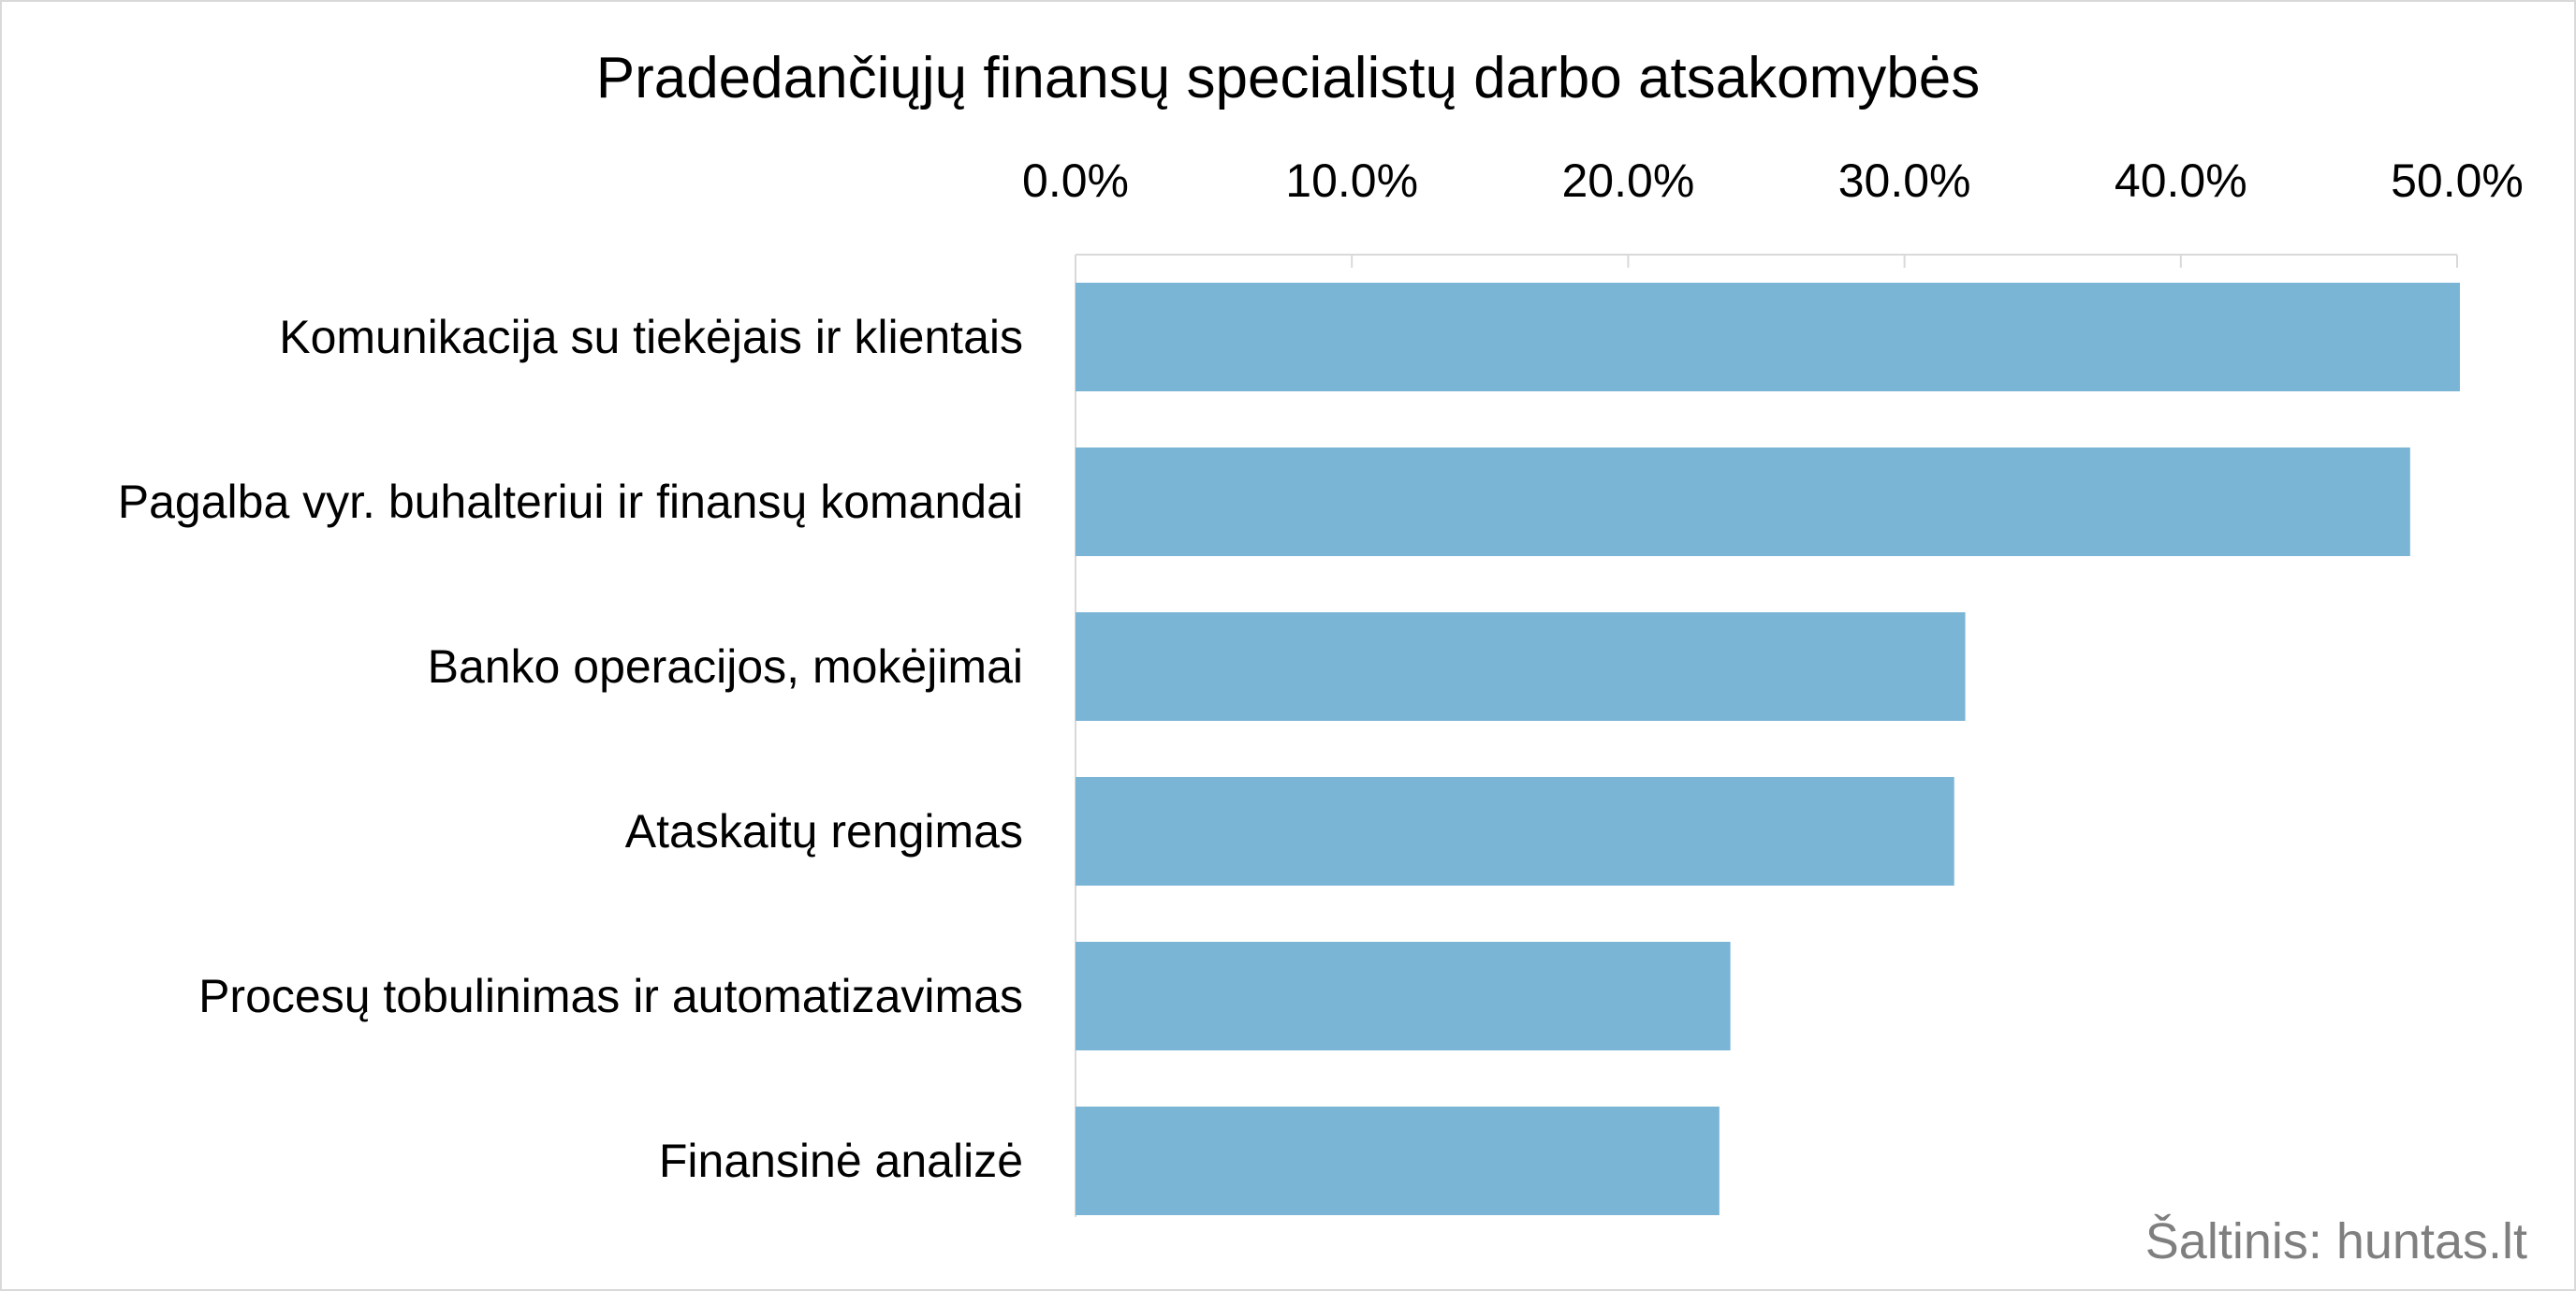 This screenshot has width=2576, height=1291. I want to click on category-label: Procesų tobulinimas ir automatizavimas, so click(610, 996).